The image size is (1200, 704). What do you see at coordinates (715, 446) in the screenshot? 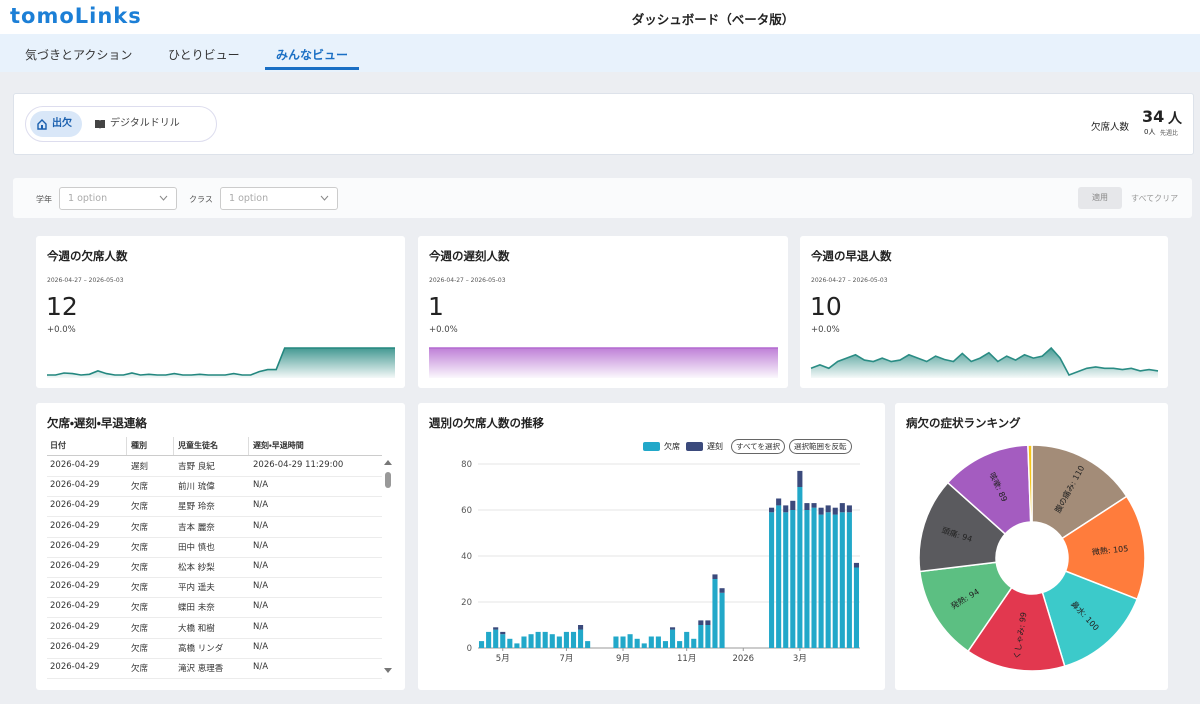
I see `legend-label: 遅刻` at bounding box center [715, 446].